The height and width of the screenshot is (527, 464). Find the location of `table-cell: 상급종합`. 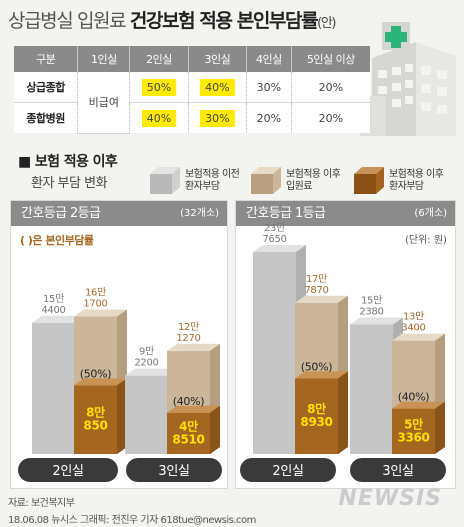

table-cell: 상급종합 is located at coordinates (46, 87).